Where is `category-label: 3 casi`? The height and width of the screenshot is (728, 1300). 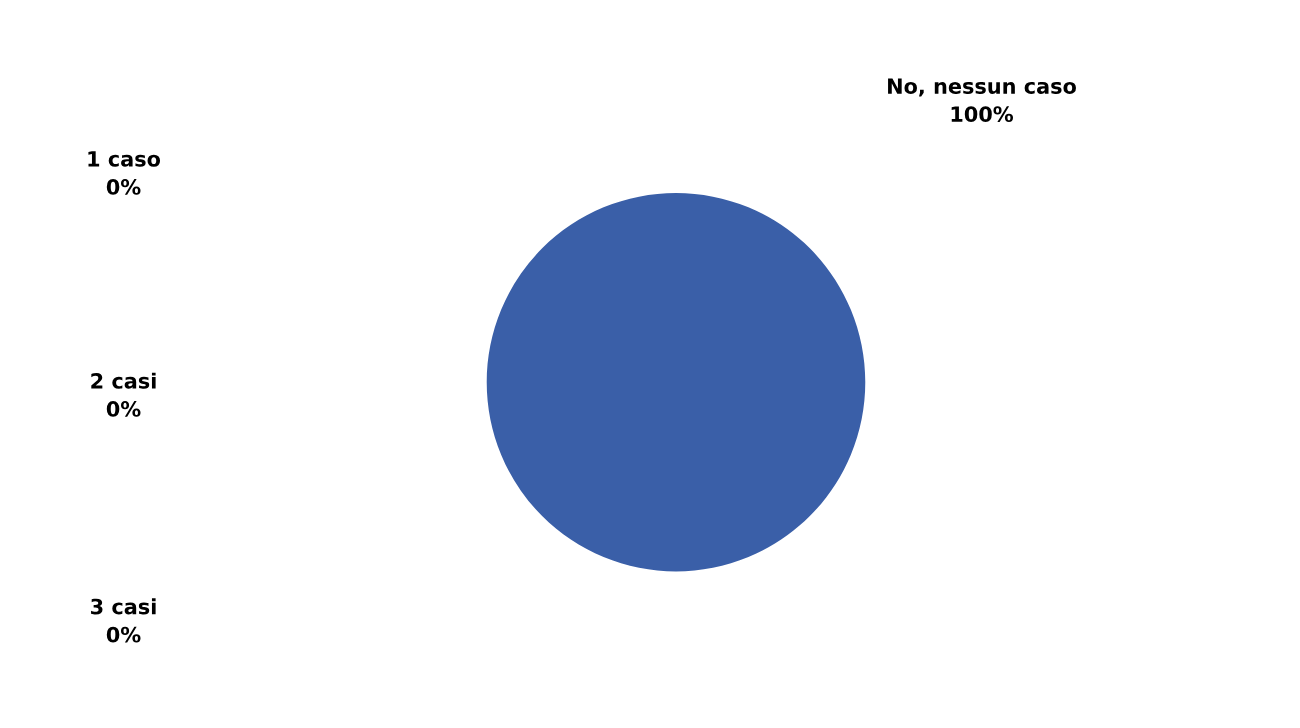 category-label: 3 casi is located at coordinates (123, 606).